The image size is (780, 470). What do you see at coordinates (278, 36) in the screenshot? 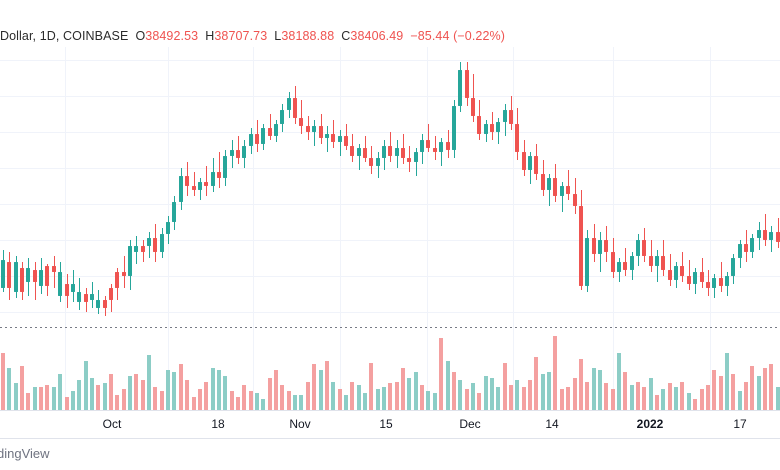
I see `legend-low-key: L` at bounding box center [278, 36].